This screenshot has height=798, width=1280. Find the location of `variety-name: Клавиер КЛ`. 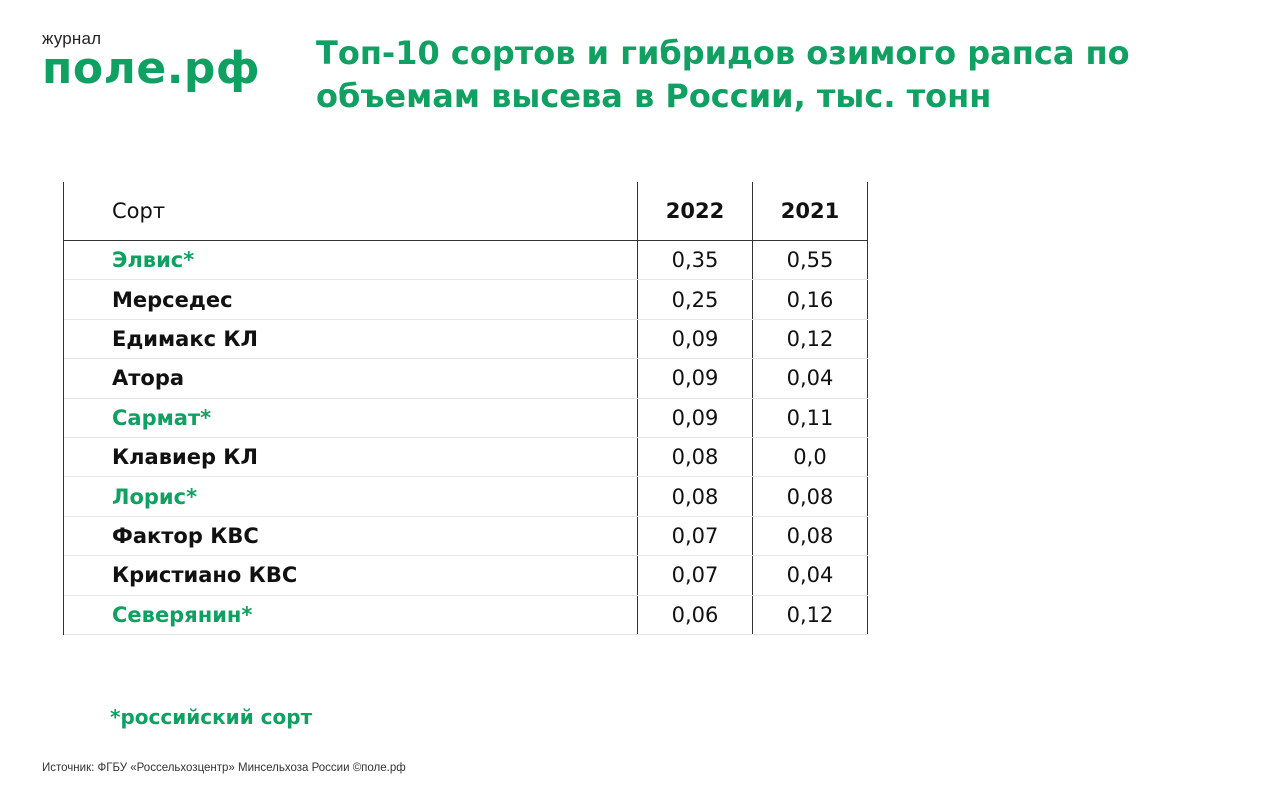

variety-name: Клавиер КЛ is located at coordinates (185, 457).